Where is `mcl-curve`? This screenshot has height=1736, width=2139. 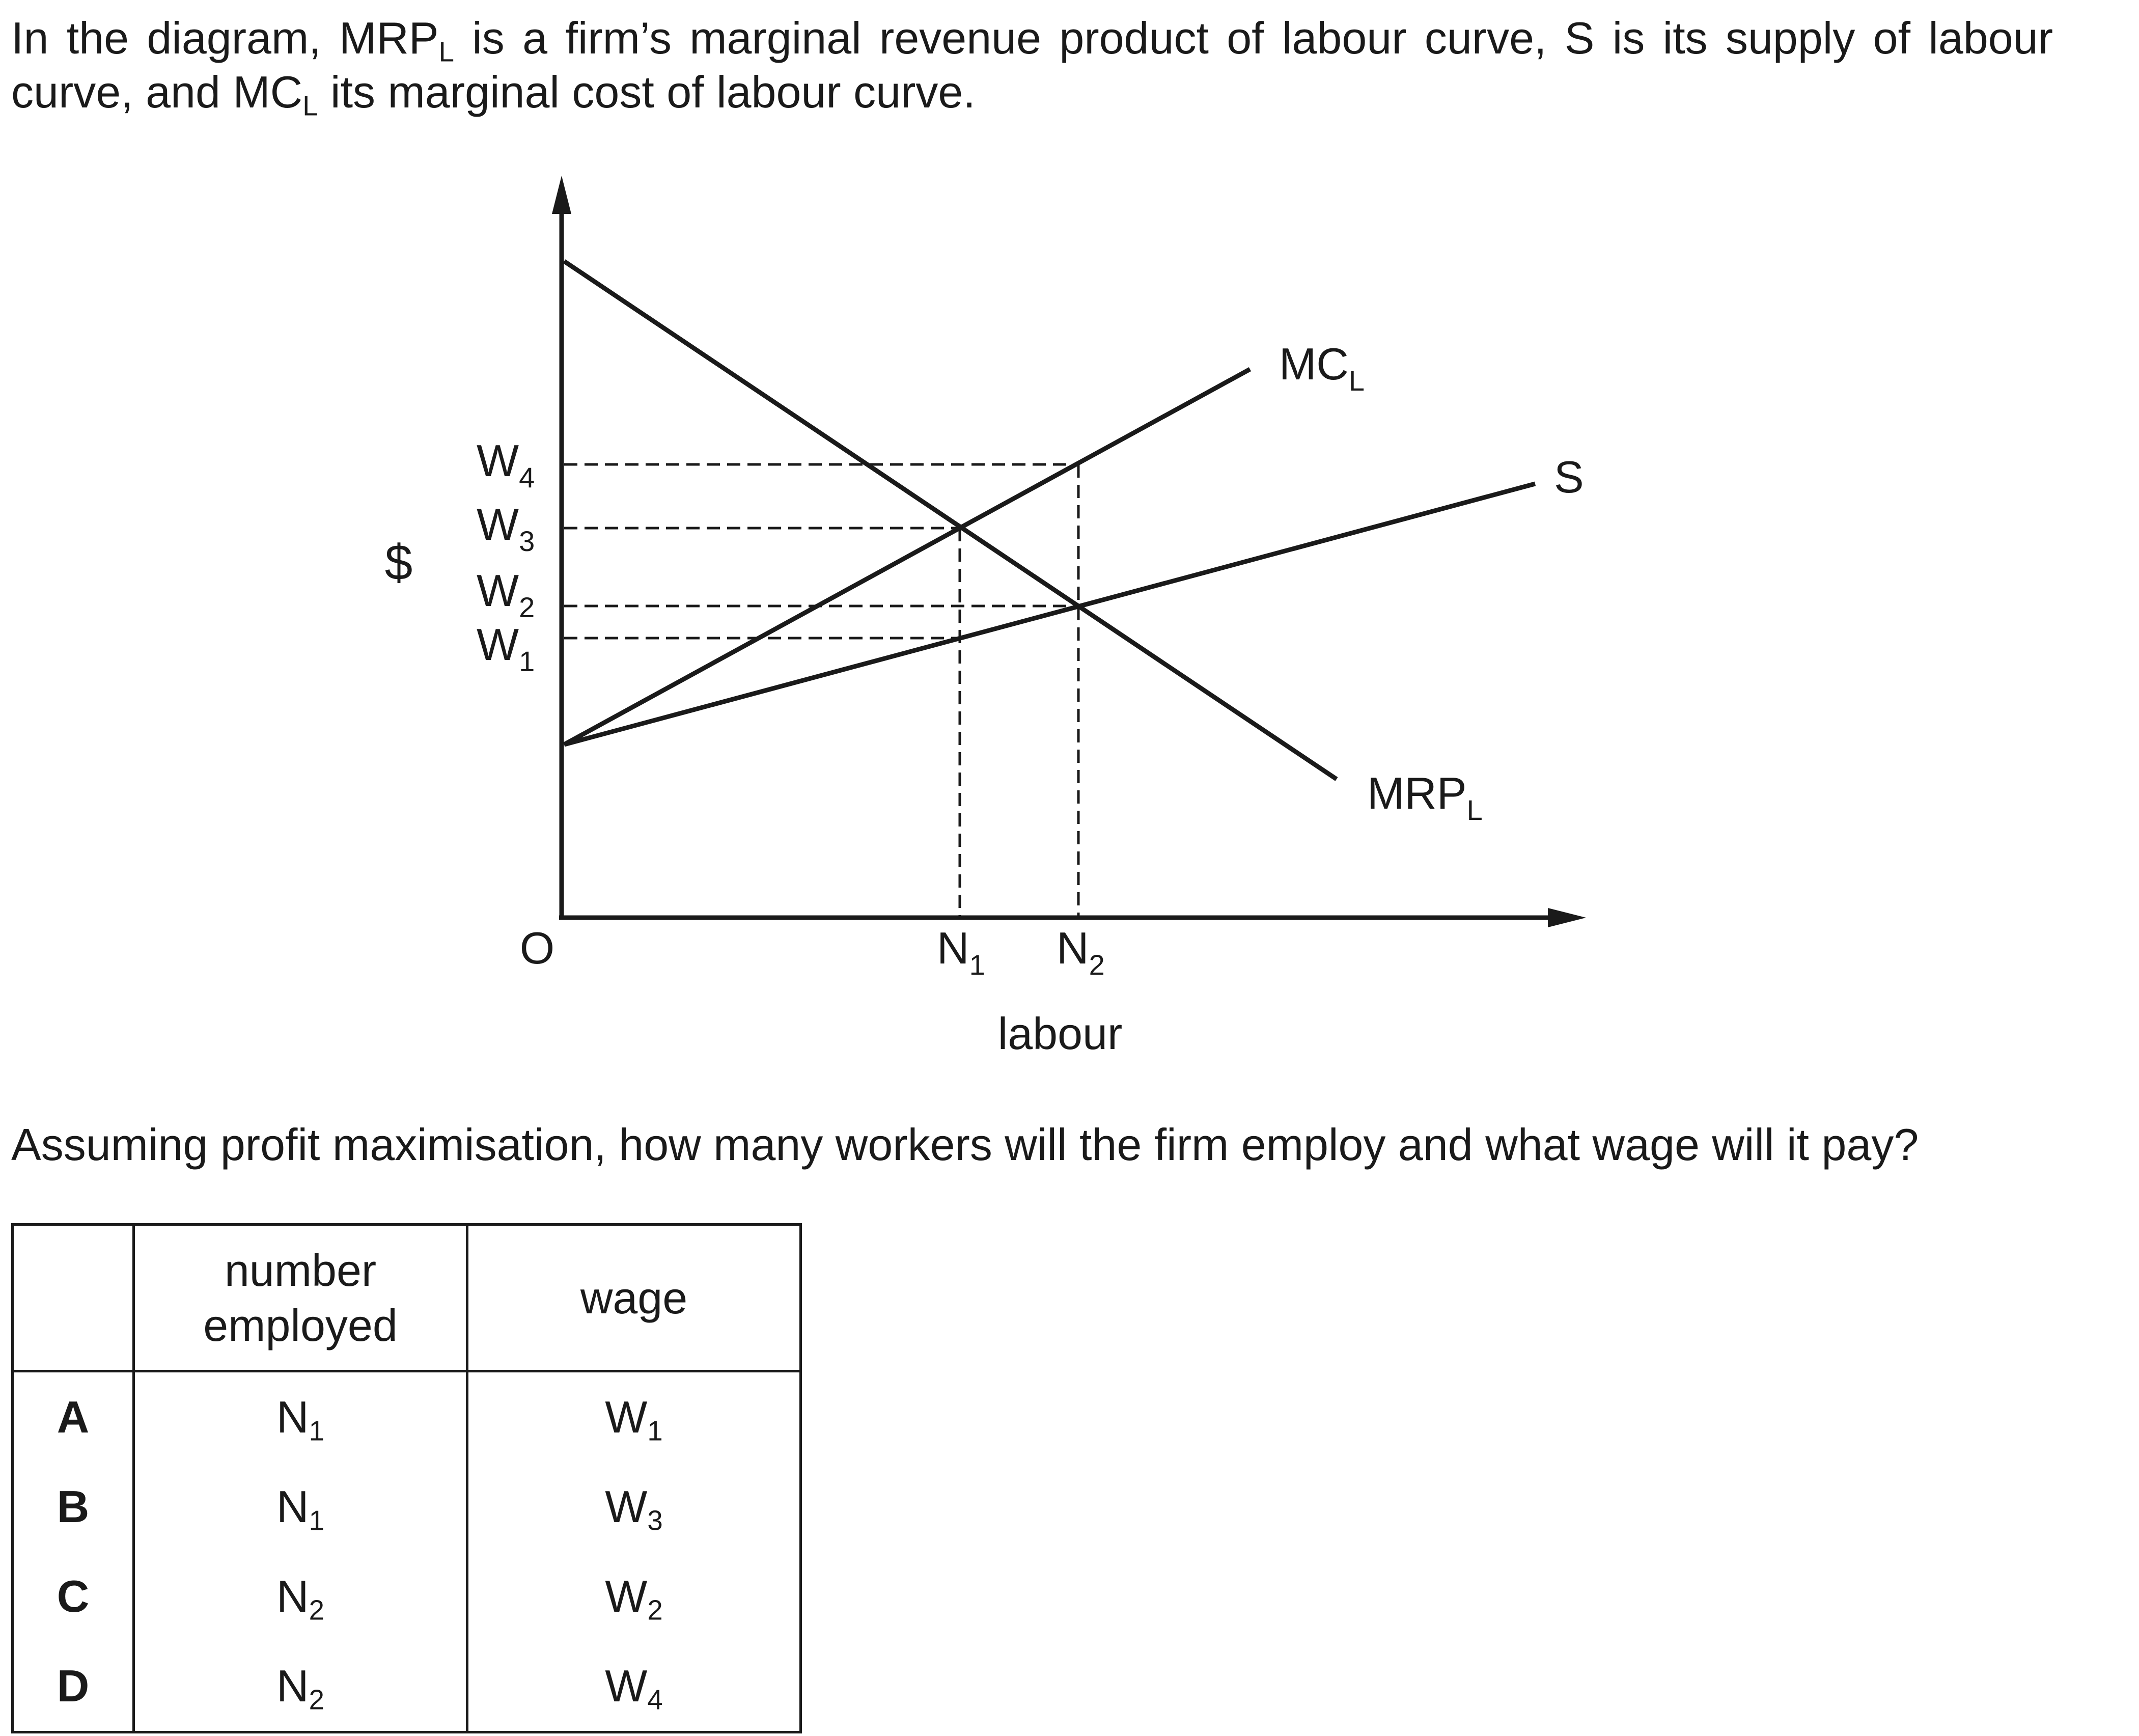 mcl-curve is located at coordinates (907, 557).